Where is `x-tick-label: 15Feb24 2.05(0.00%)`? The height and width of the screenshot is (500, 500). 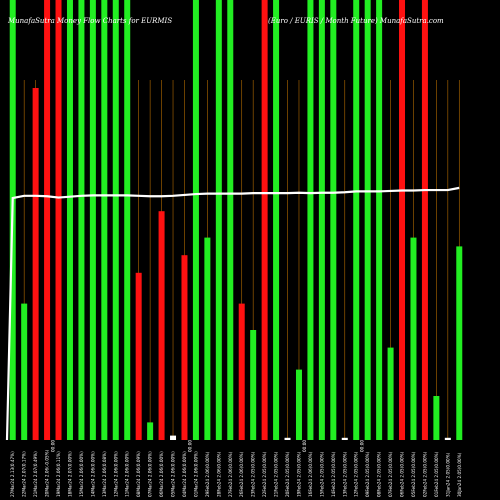 x-tick-label: 15Feb24 2.05(0.00%) is located at coordinates (321, 474).